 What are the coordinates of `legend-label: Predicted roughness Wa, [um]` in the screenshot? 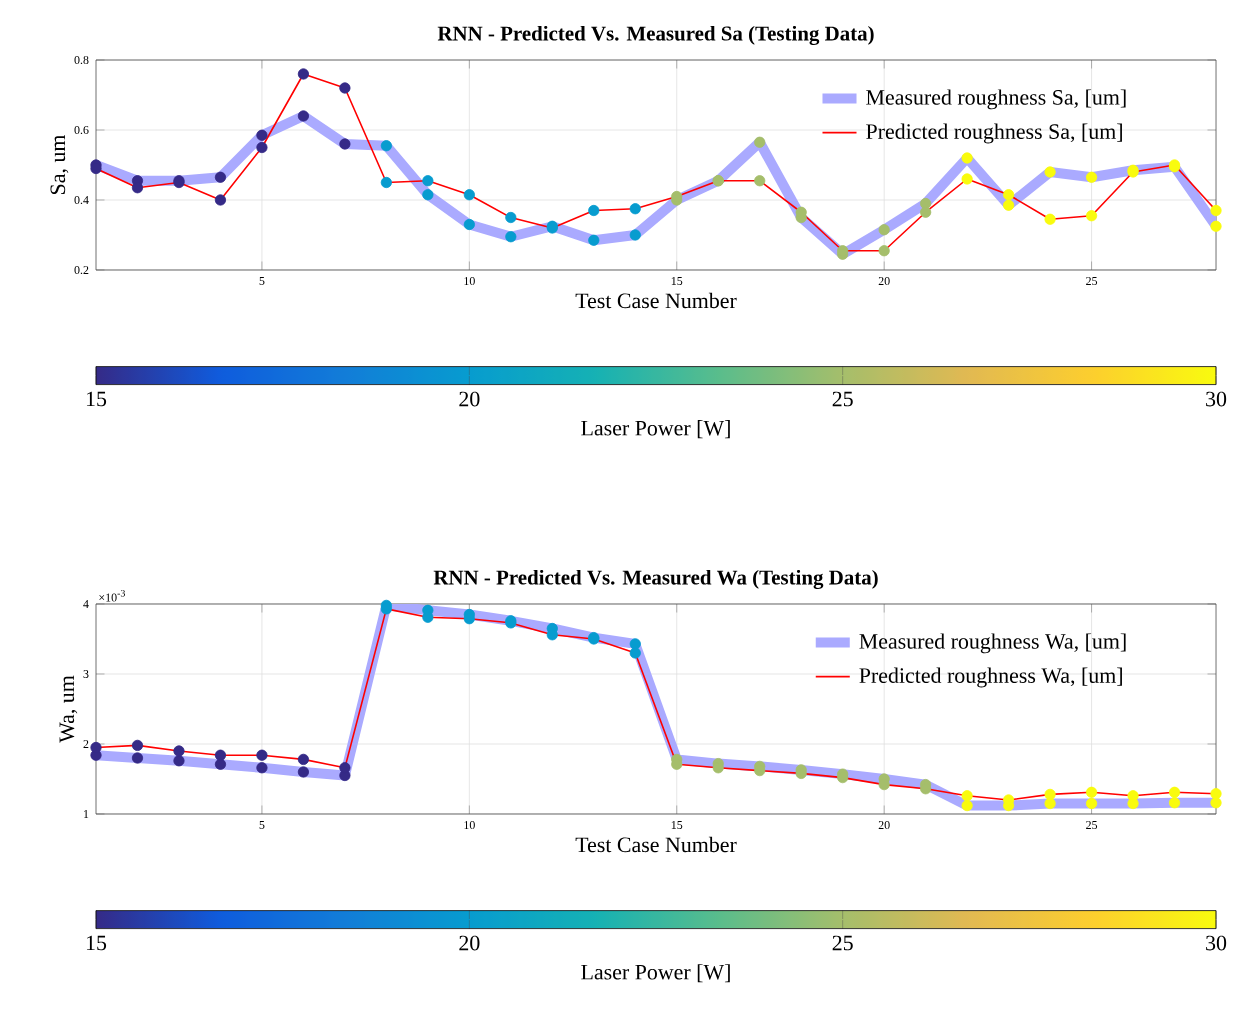 It's located at (990, 677).